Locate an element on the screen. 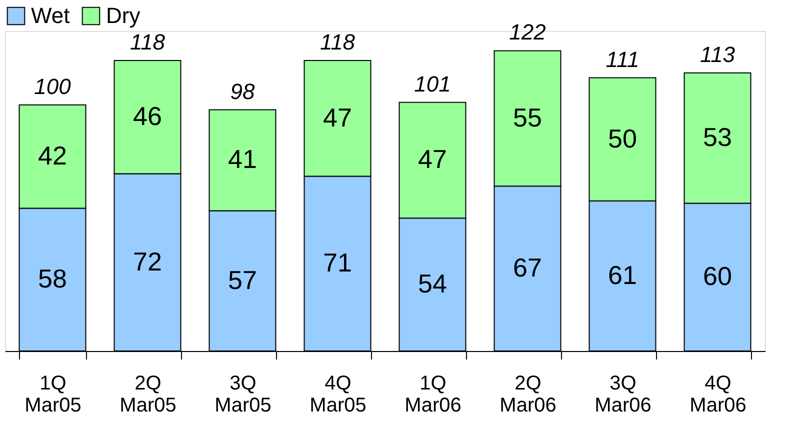 The width and height of the screenshot is (800, 444). x-tick-label: 2Q Mar06 is located at coordinates (528, 394).